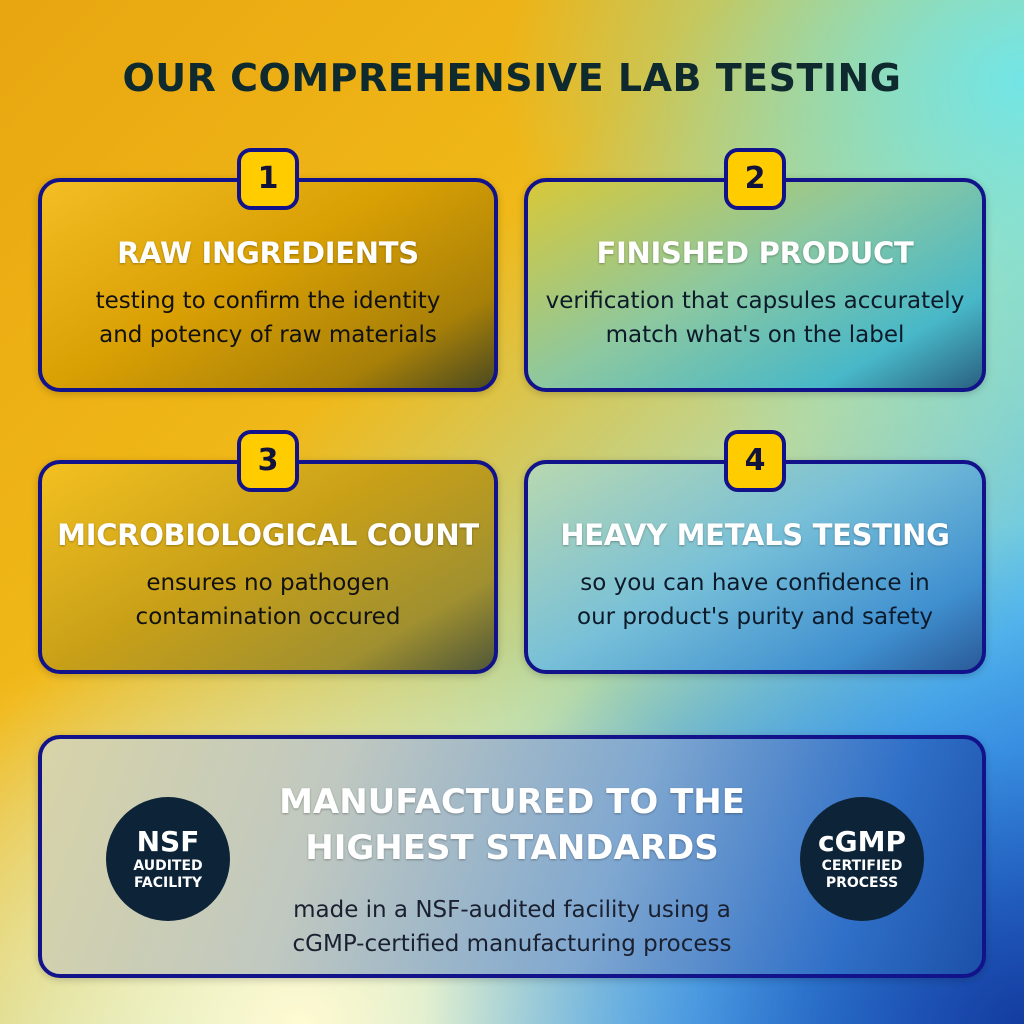 The image size is (1024, 1024). What do you see at coordinates (755, 461) in the screenshot?
I see `number-badge: 4` at bounding box center [755, 461].